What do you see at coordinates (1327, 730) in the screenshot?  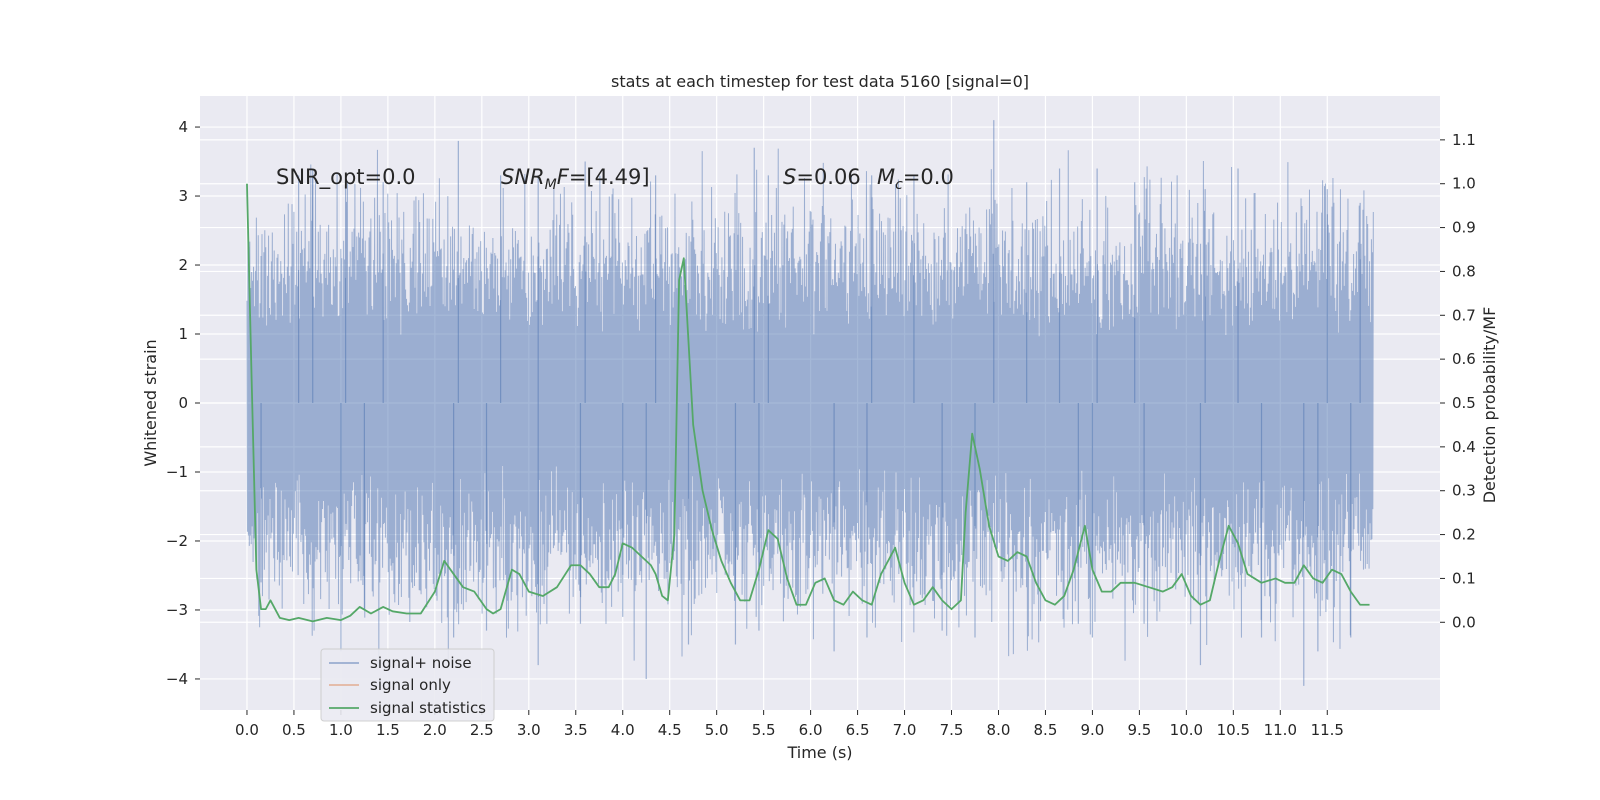 I see `x-tick-label: 11.5` at bounding box center [1327, 730].